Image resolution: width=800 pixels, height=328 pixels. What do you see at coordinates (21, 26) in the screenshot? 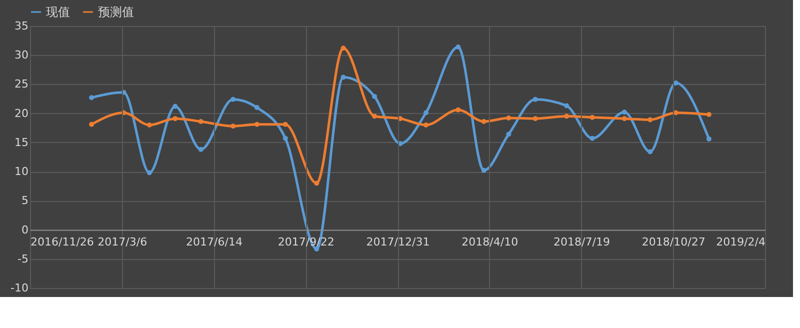
I see `y-tick-label: 35` at bounding box center [21, 26].